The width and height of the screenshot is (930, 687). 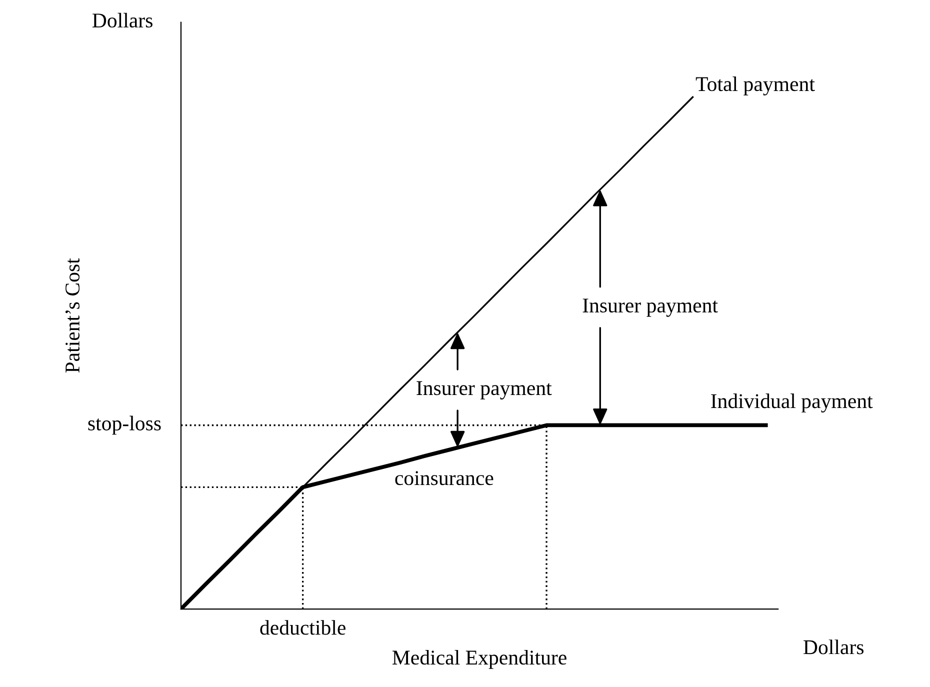 I want to click on text: stop-loss, so click(x=124, y=425).